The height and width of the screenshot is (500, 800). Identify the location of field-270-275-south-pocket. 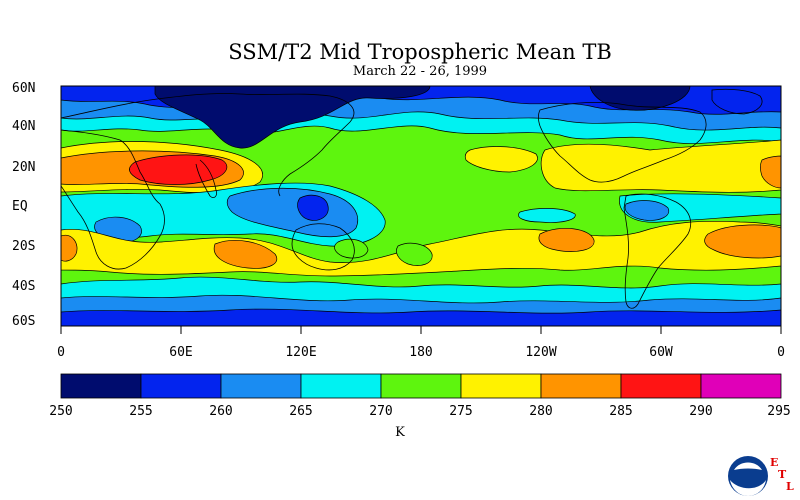
(414, 254).